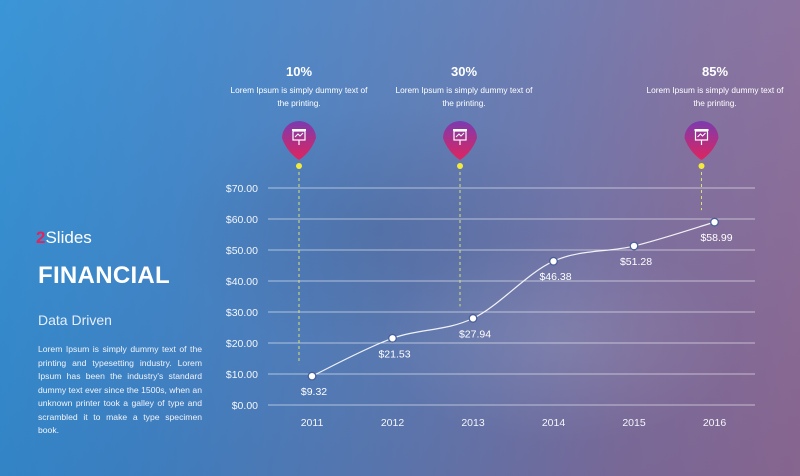 The width and height of the screenshot is (800, 476). What do you see at coordinates (314, 392) in the screenshot?
I see `data-label-2011: $9.32` at bounding box center [314, 392].